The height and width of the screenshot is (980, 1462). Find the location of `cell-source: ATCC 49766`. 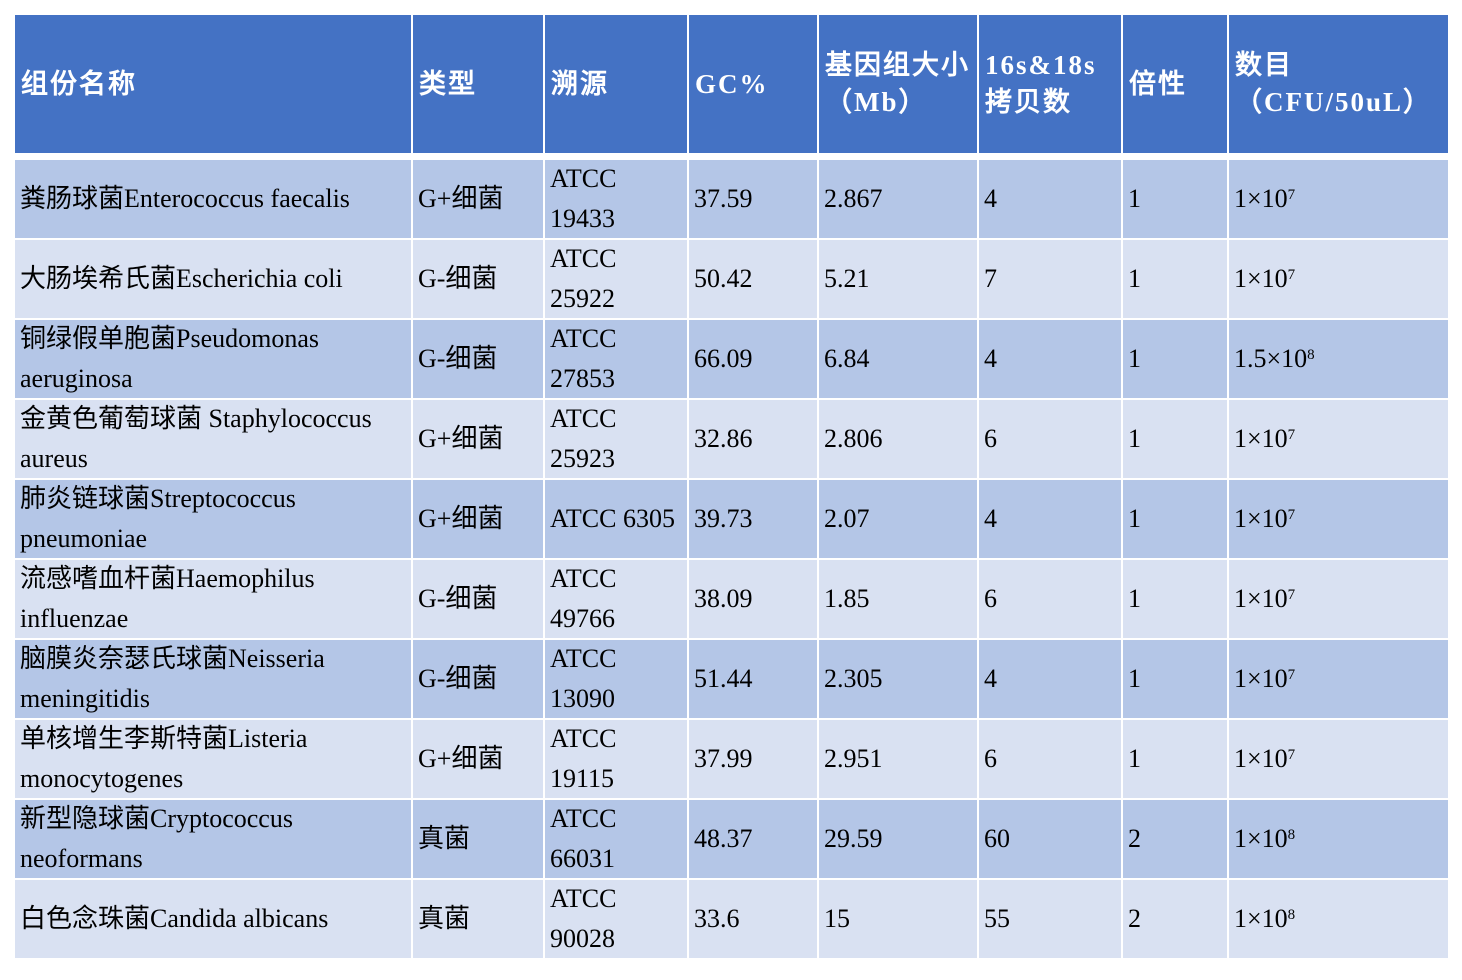

cell-source: ATCC 49766 is located at coordinates (616, 599).